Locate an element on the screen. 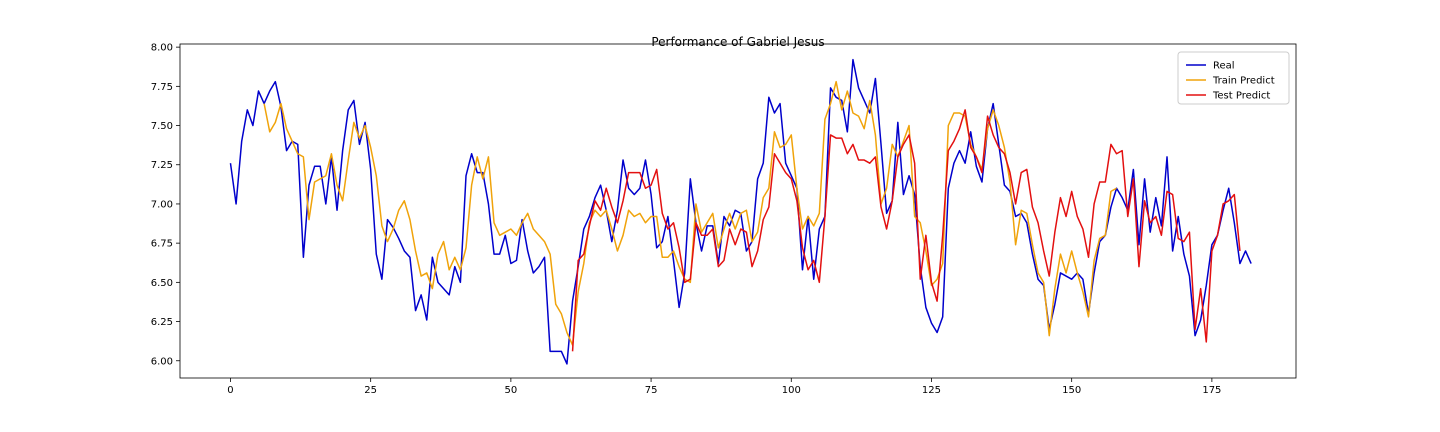  x-axis: 0 25 50 75 100 125 150 175 is located at coordinates (724, 387).